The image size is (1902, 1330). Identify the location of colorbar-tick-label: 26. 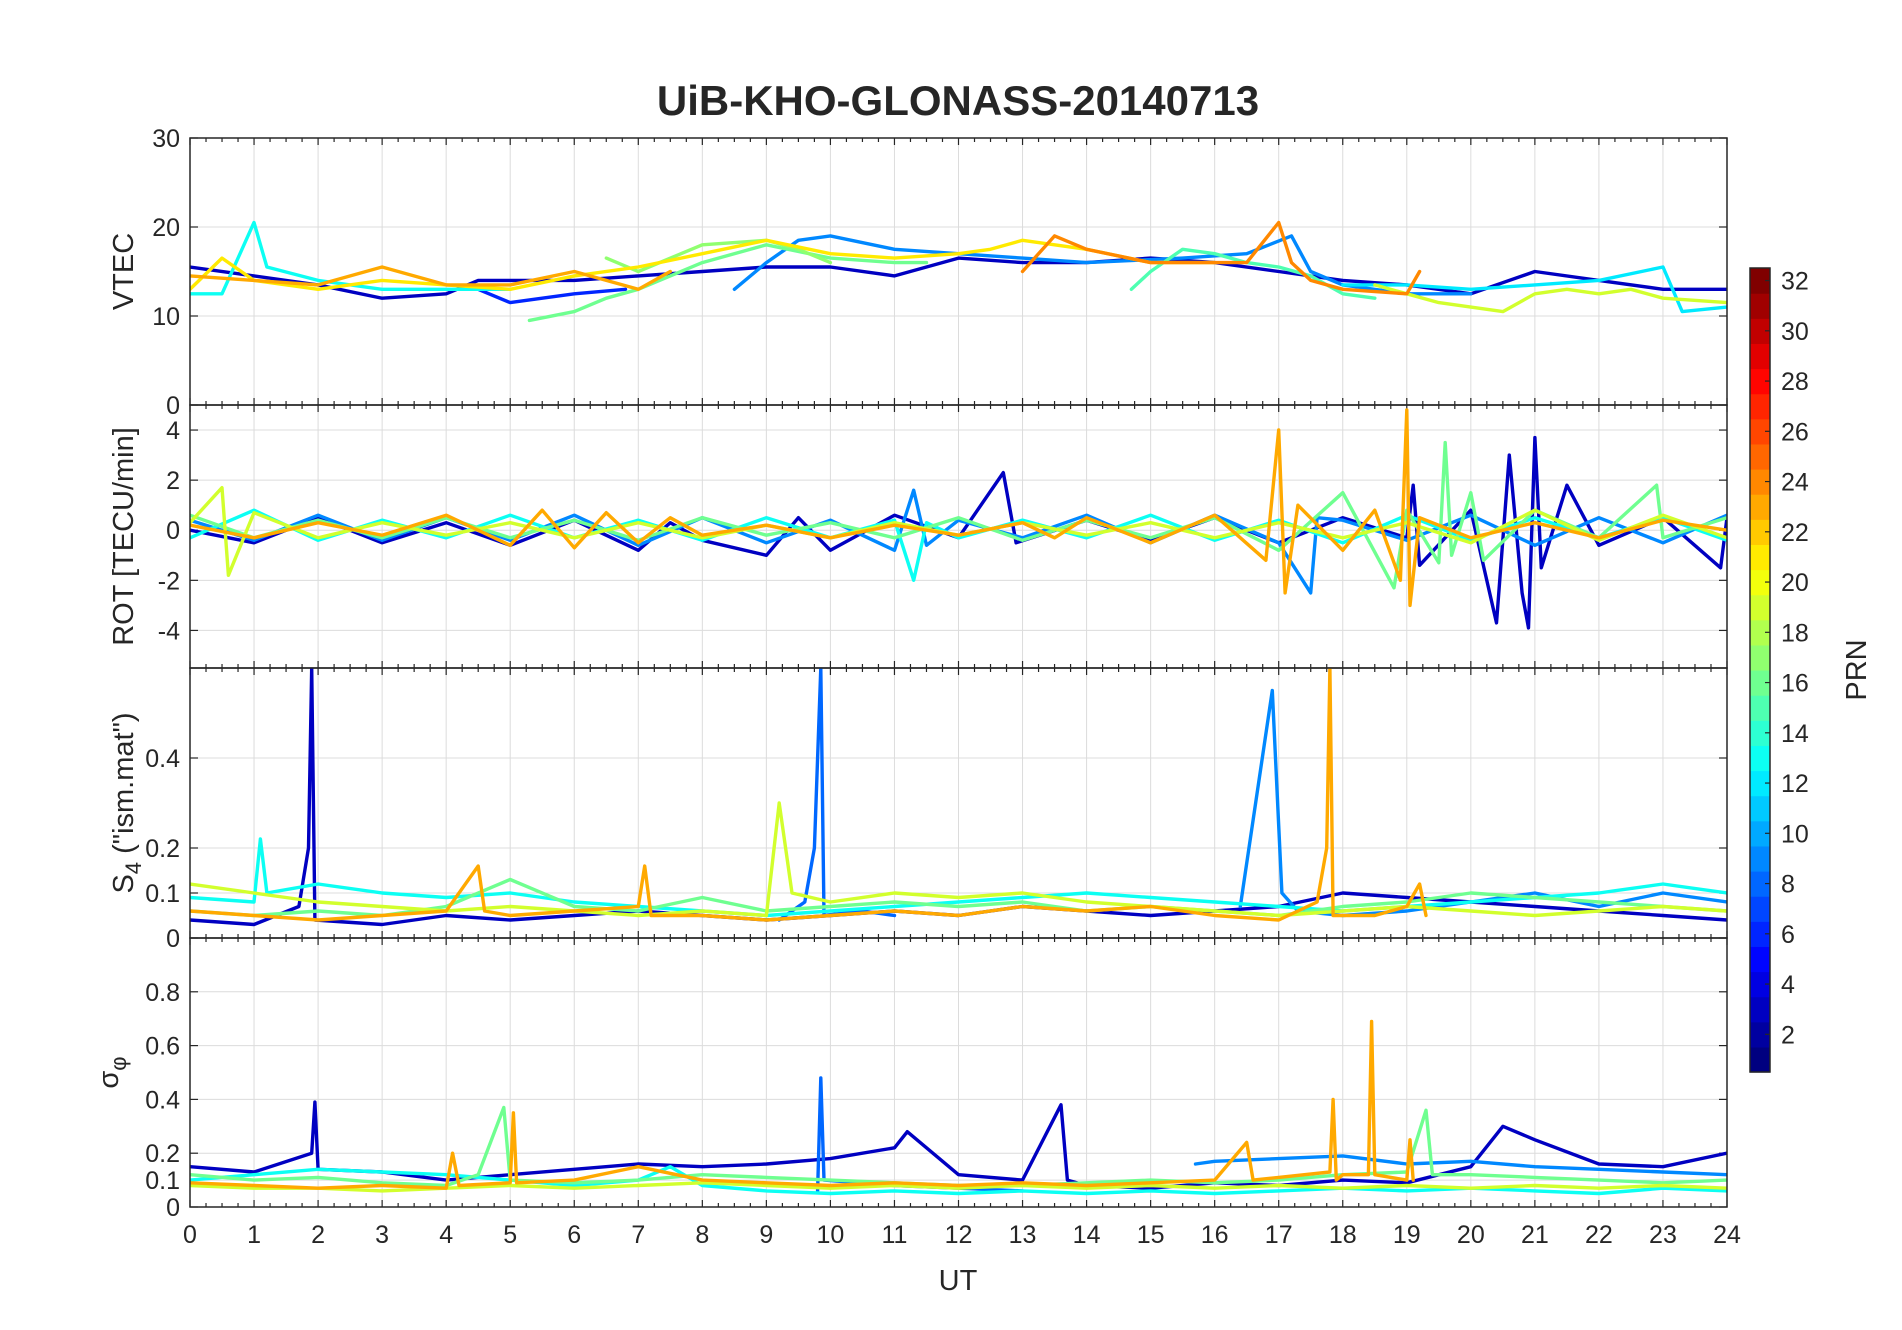
(1795, 432).